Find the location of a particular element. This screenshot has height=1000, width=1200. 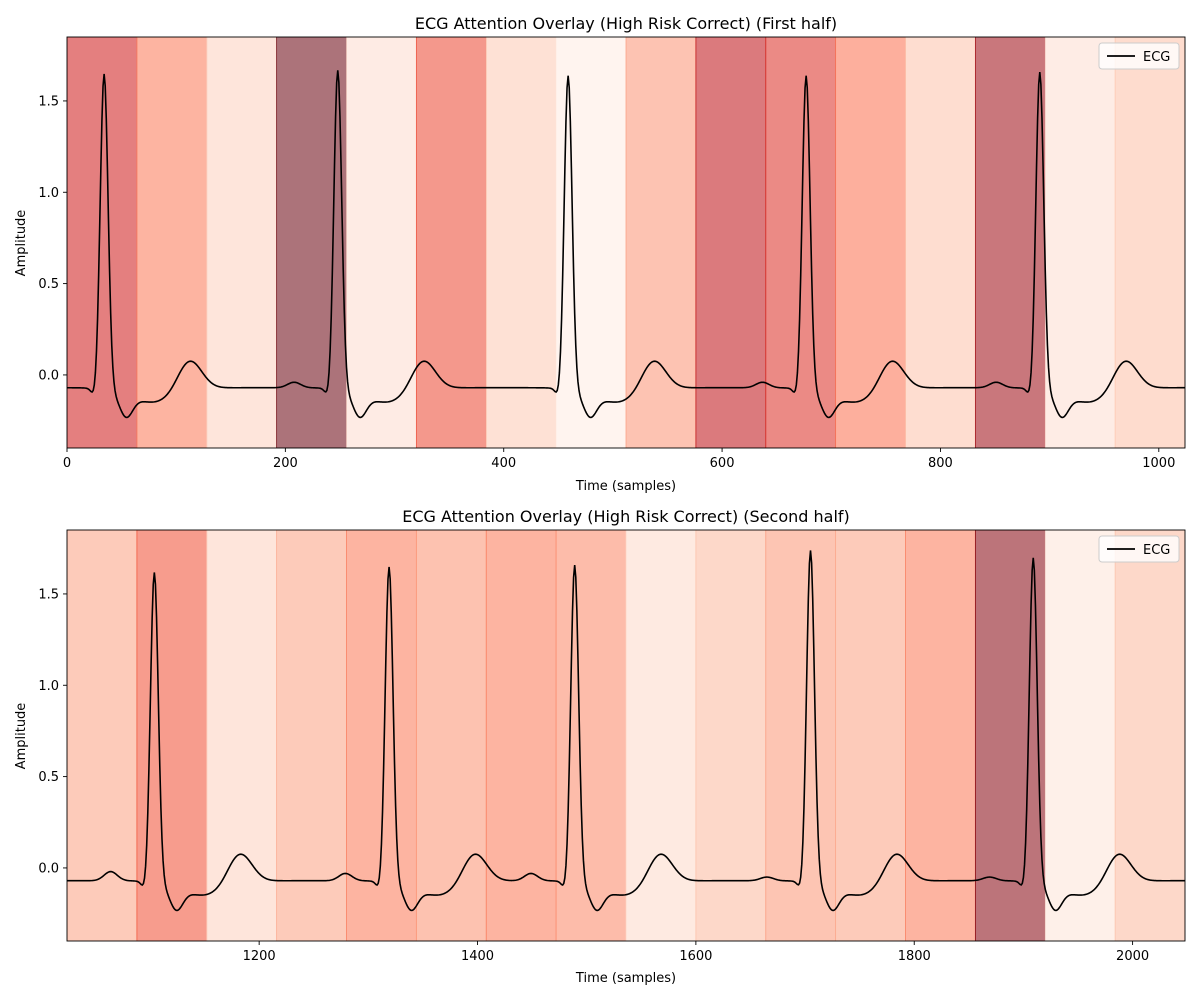

x-tick-label: 1200 is located at coordinates (259, 956).